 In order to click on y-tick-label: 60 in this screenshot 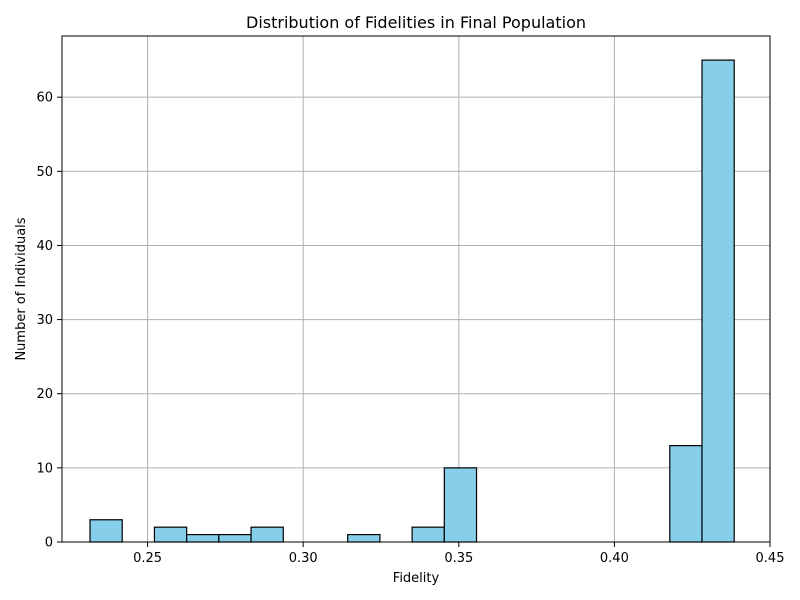, I will do `click(44, 98)`.